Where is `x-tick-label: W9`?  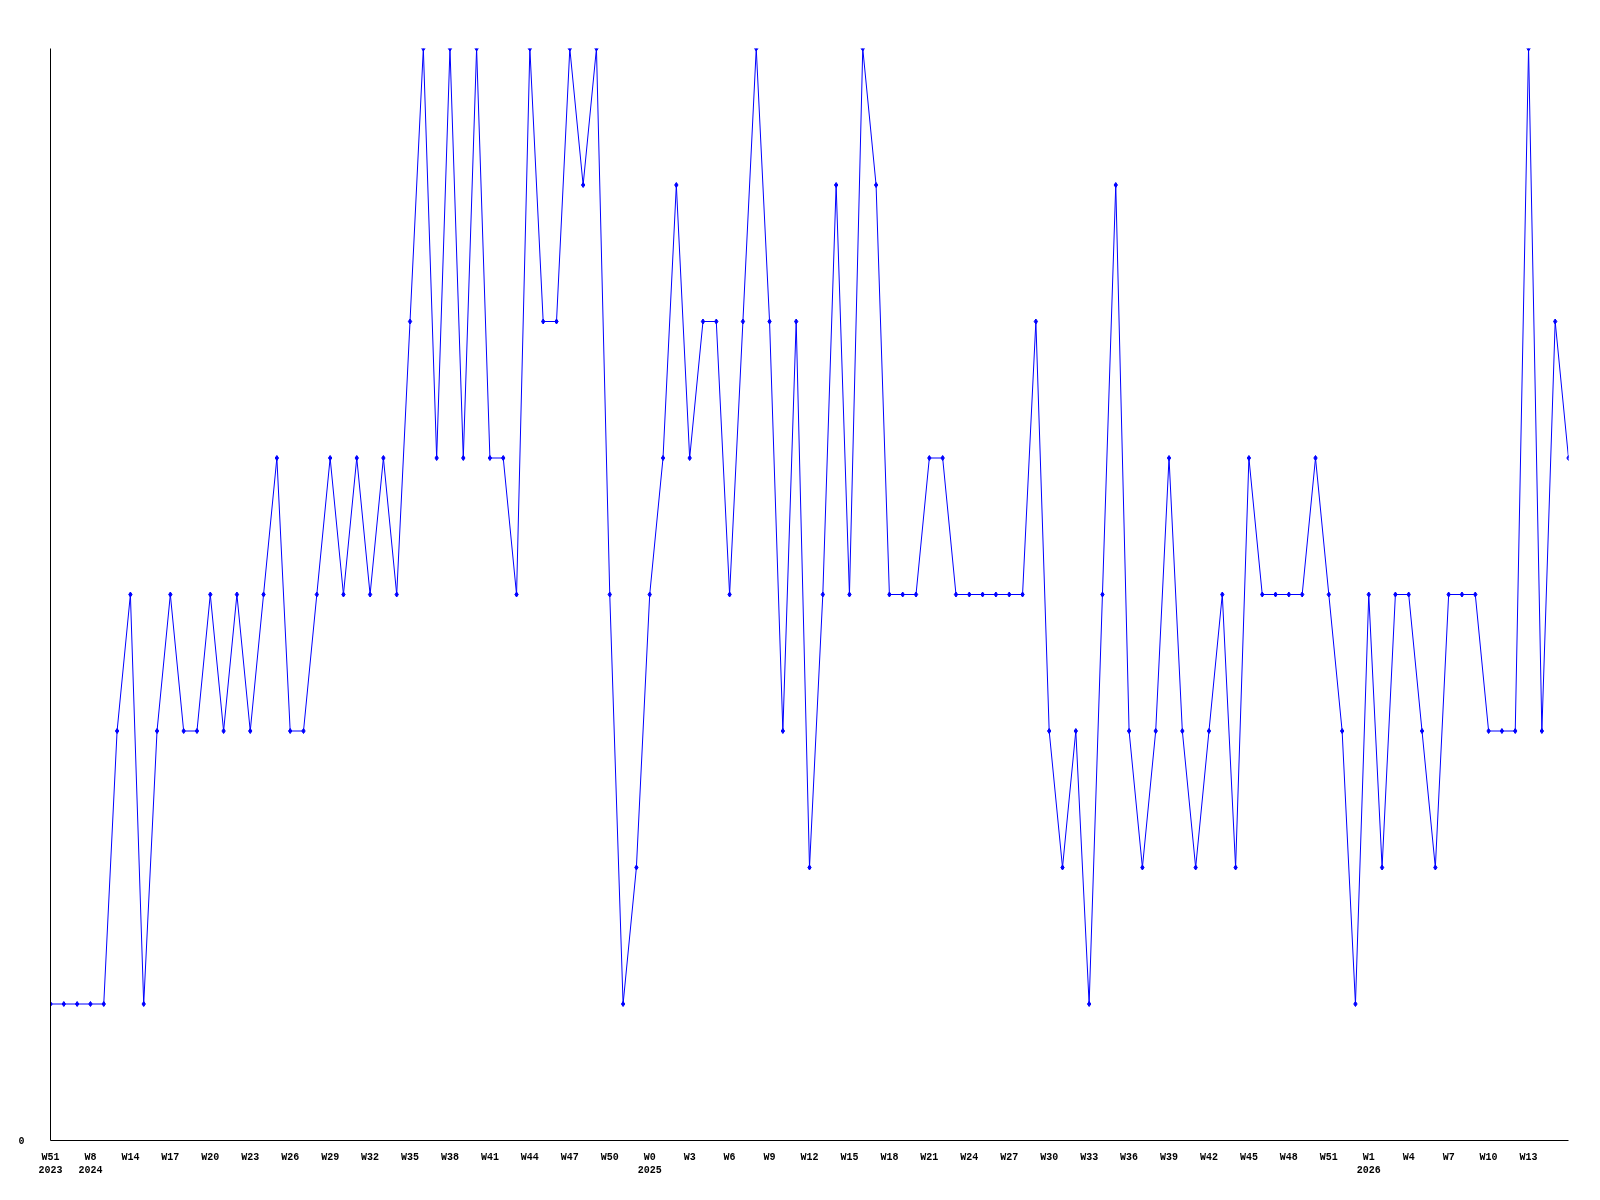
x-tick-label: W9 is located at coordinates (769, 1157).